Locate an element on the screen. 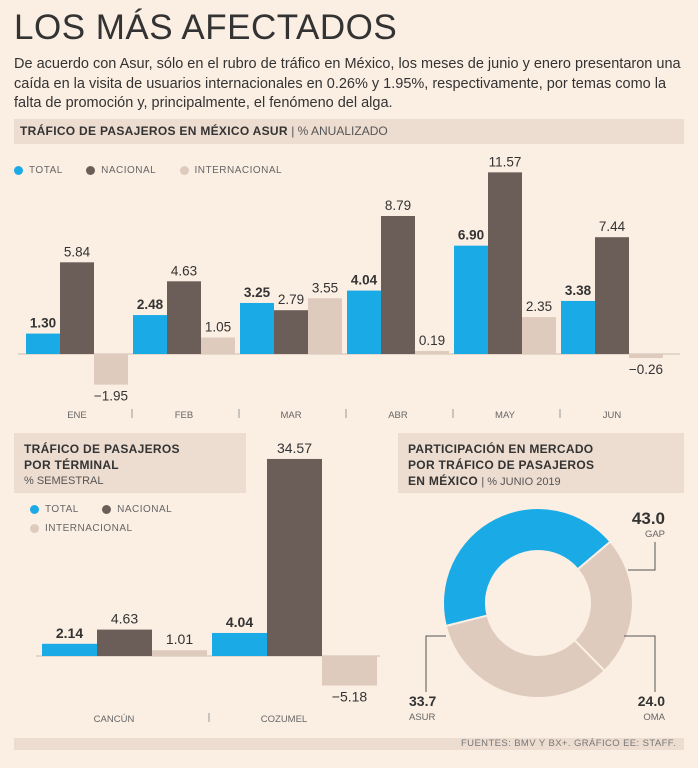 Image resolution: width=698 pixels, height=768 pixels. bar-may-internacional is located at coordinates (539, 335).